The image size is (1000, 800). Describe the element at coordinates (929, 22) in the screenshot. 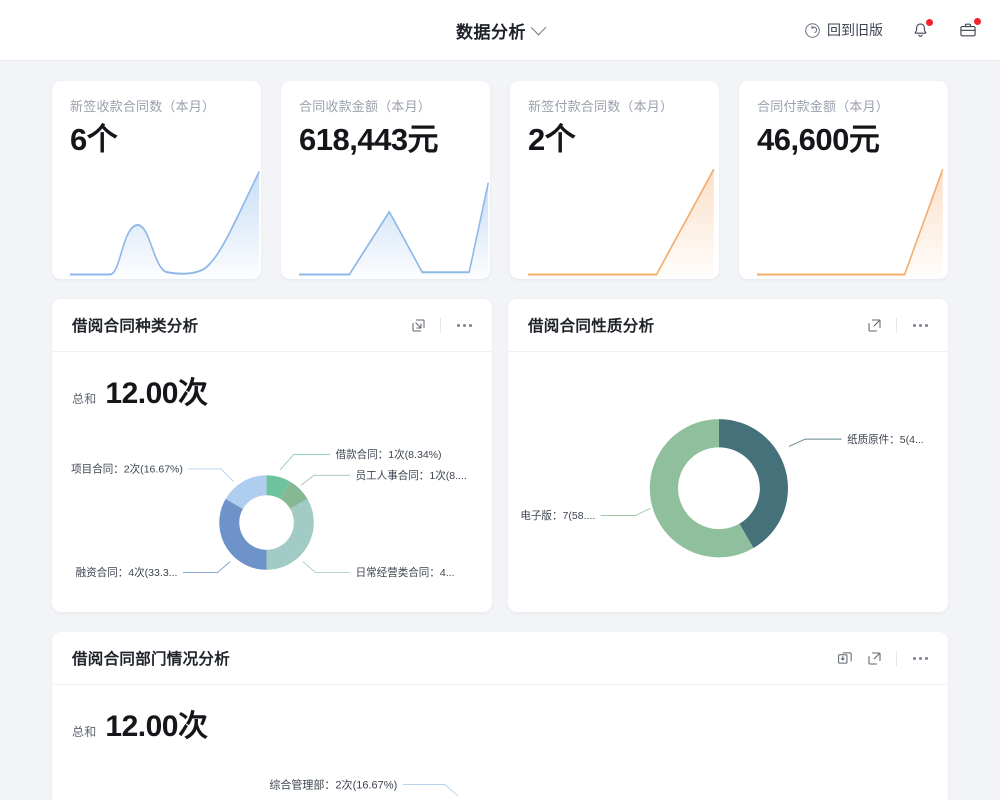

I see `notification-badge` at that location.